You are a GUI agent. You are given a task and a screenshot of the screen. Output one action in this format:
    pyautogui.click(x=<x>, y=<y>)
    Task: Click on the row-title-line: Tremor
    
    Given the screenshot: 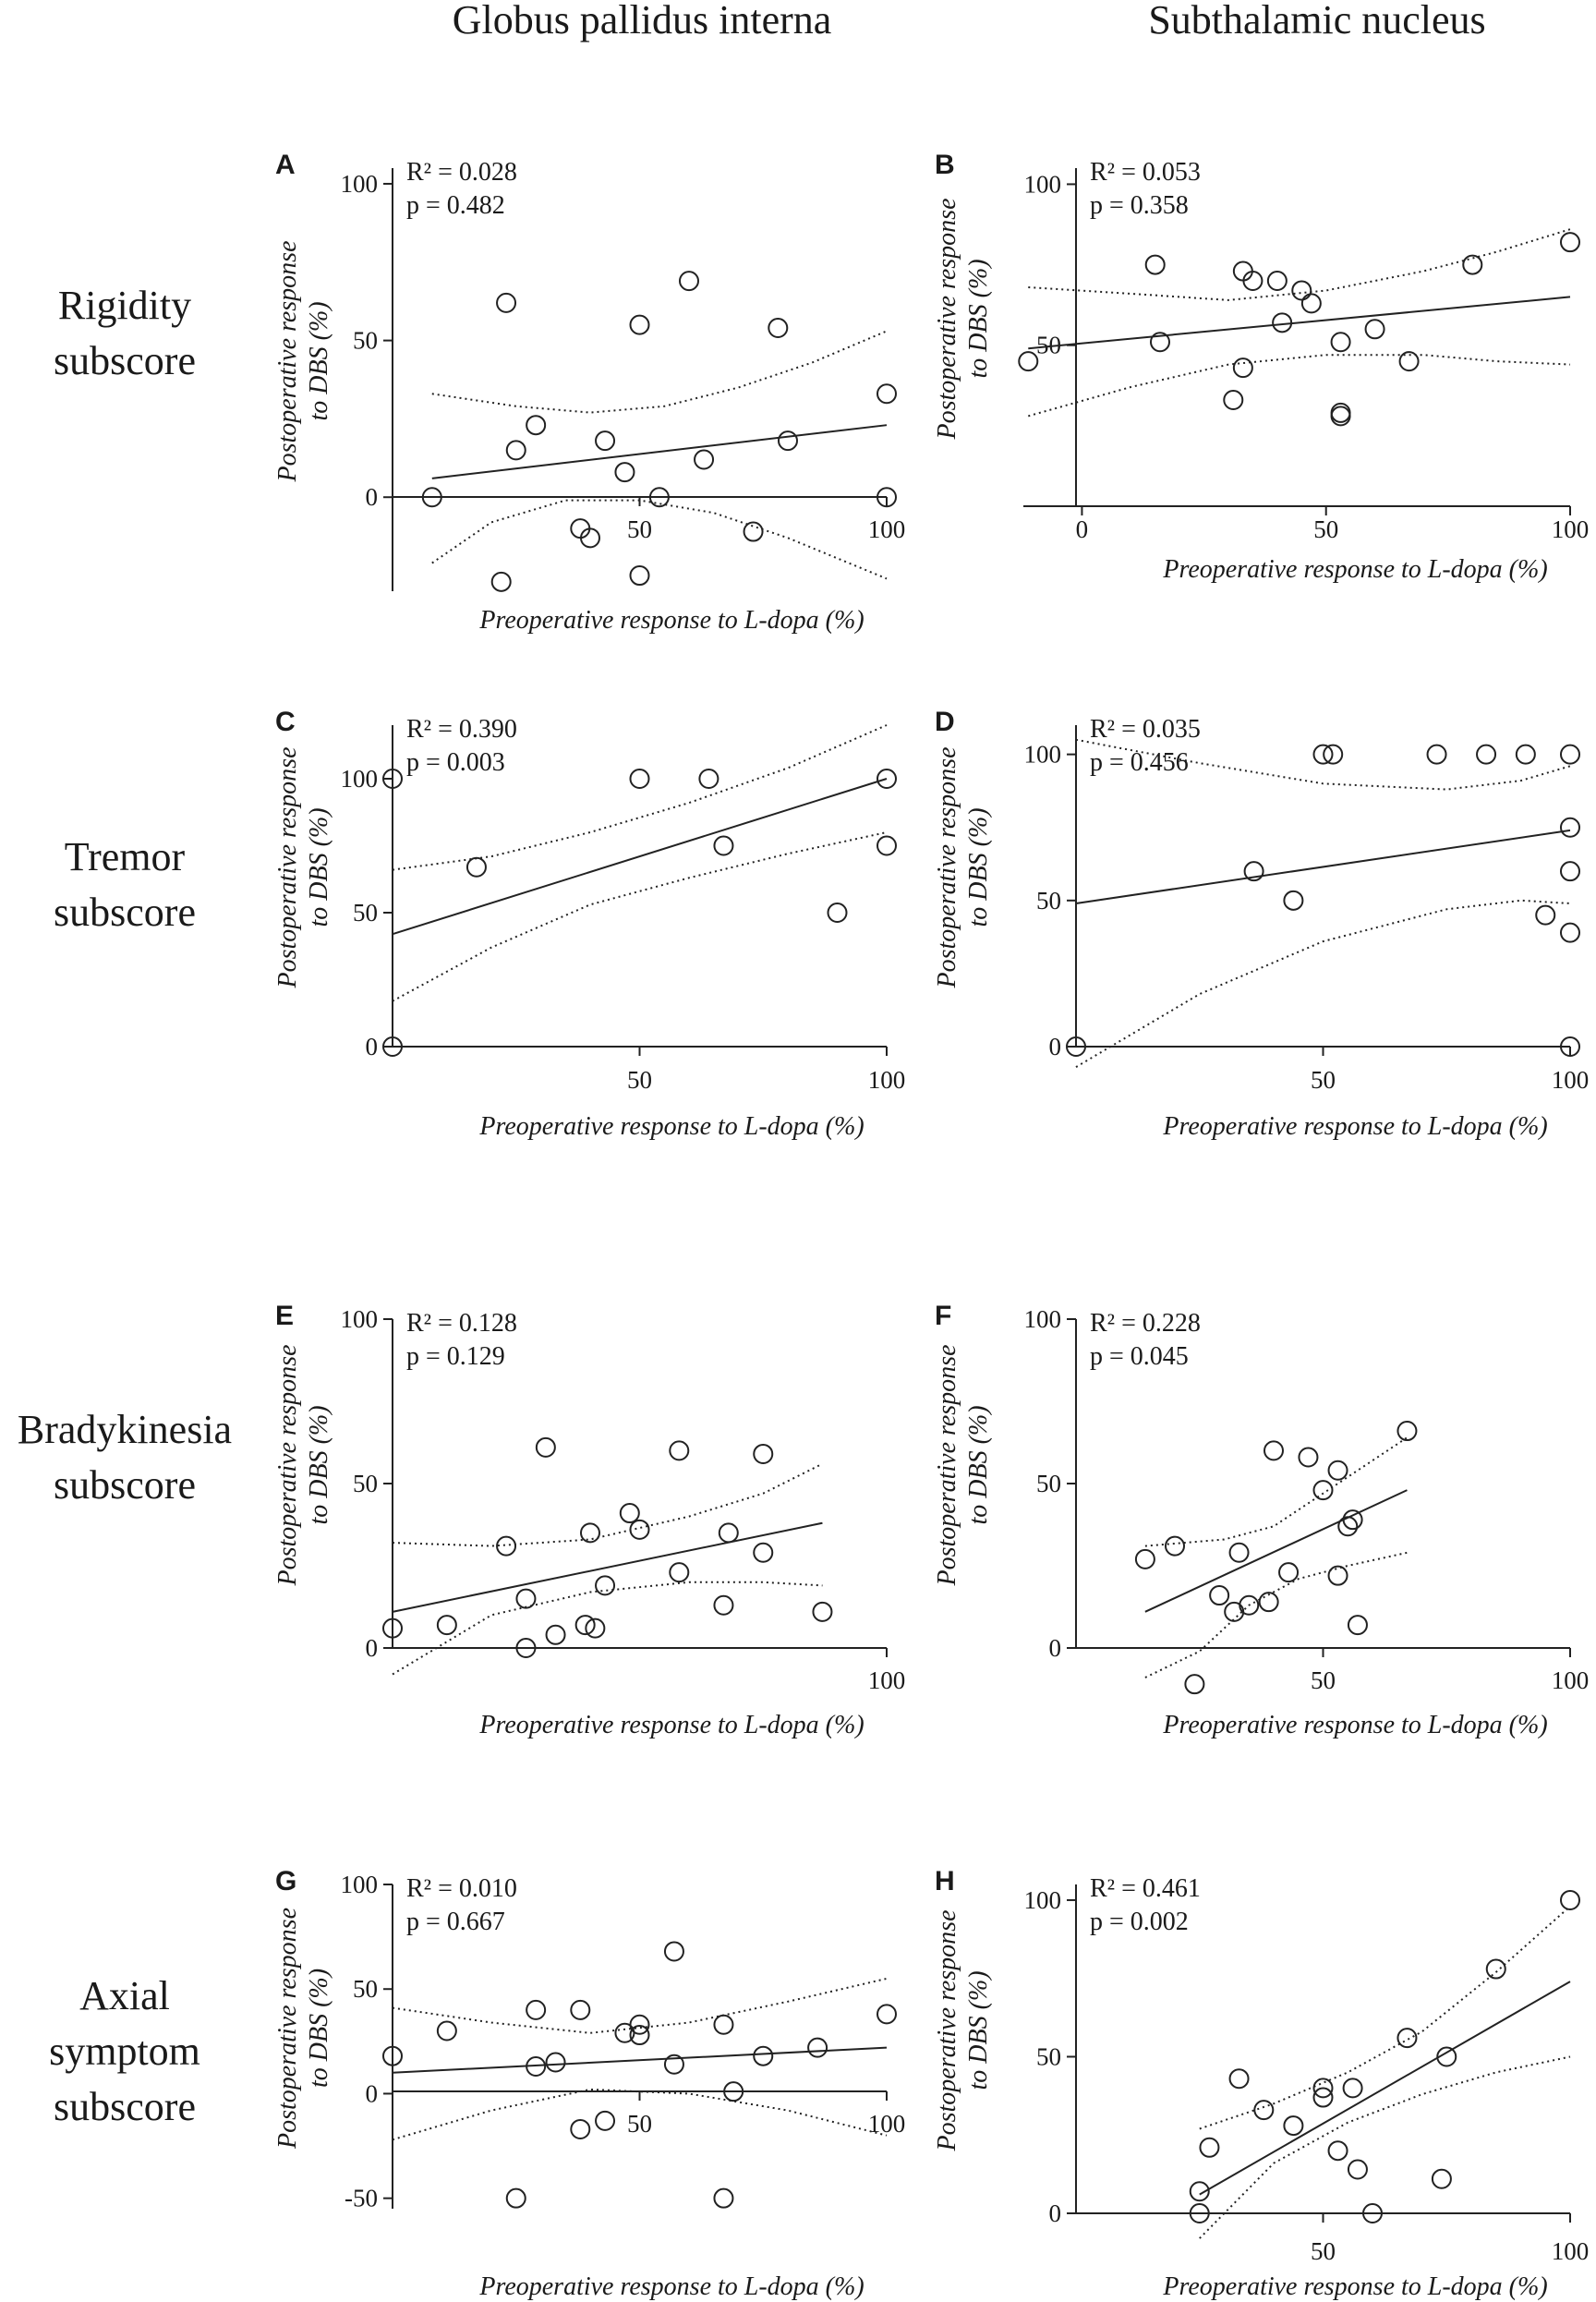 What is the action you would take?
    pyautogui.click(x=125, y=856)
    